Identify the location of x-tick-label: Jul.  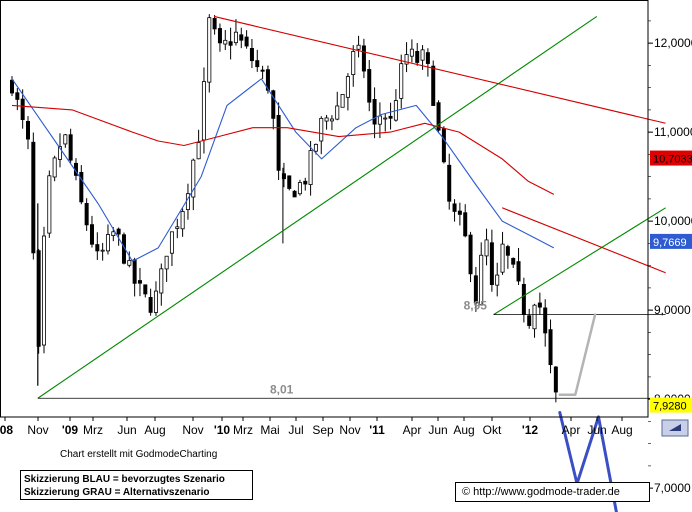
(295, 430).